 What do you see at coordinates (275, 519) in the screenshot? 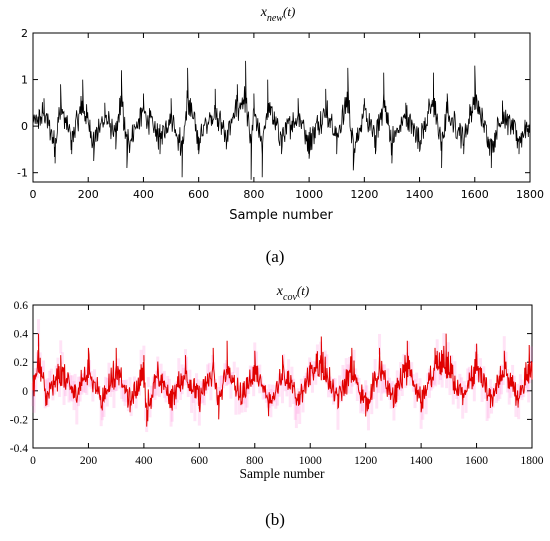
I see `chart-b-panel-label: (b)` at bounding box center [275, 519].